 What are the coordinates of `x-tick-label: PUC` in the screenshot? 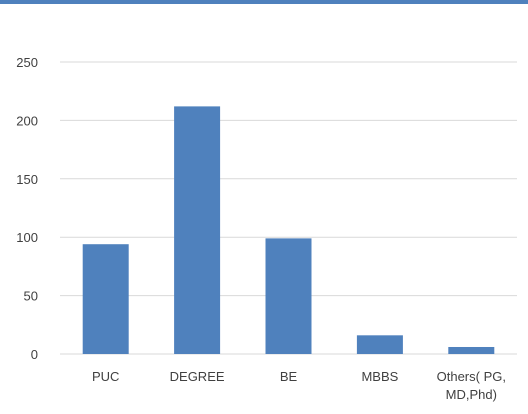 It's located at (105, 376).